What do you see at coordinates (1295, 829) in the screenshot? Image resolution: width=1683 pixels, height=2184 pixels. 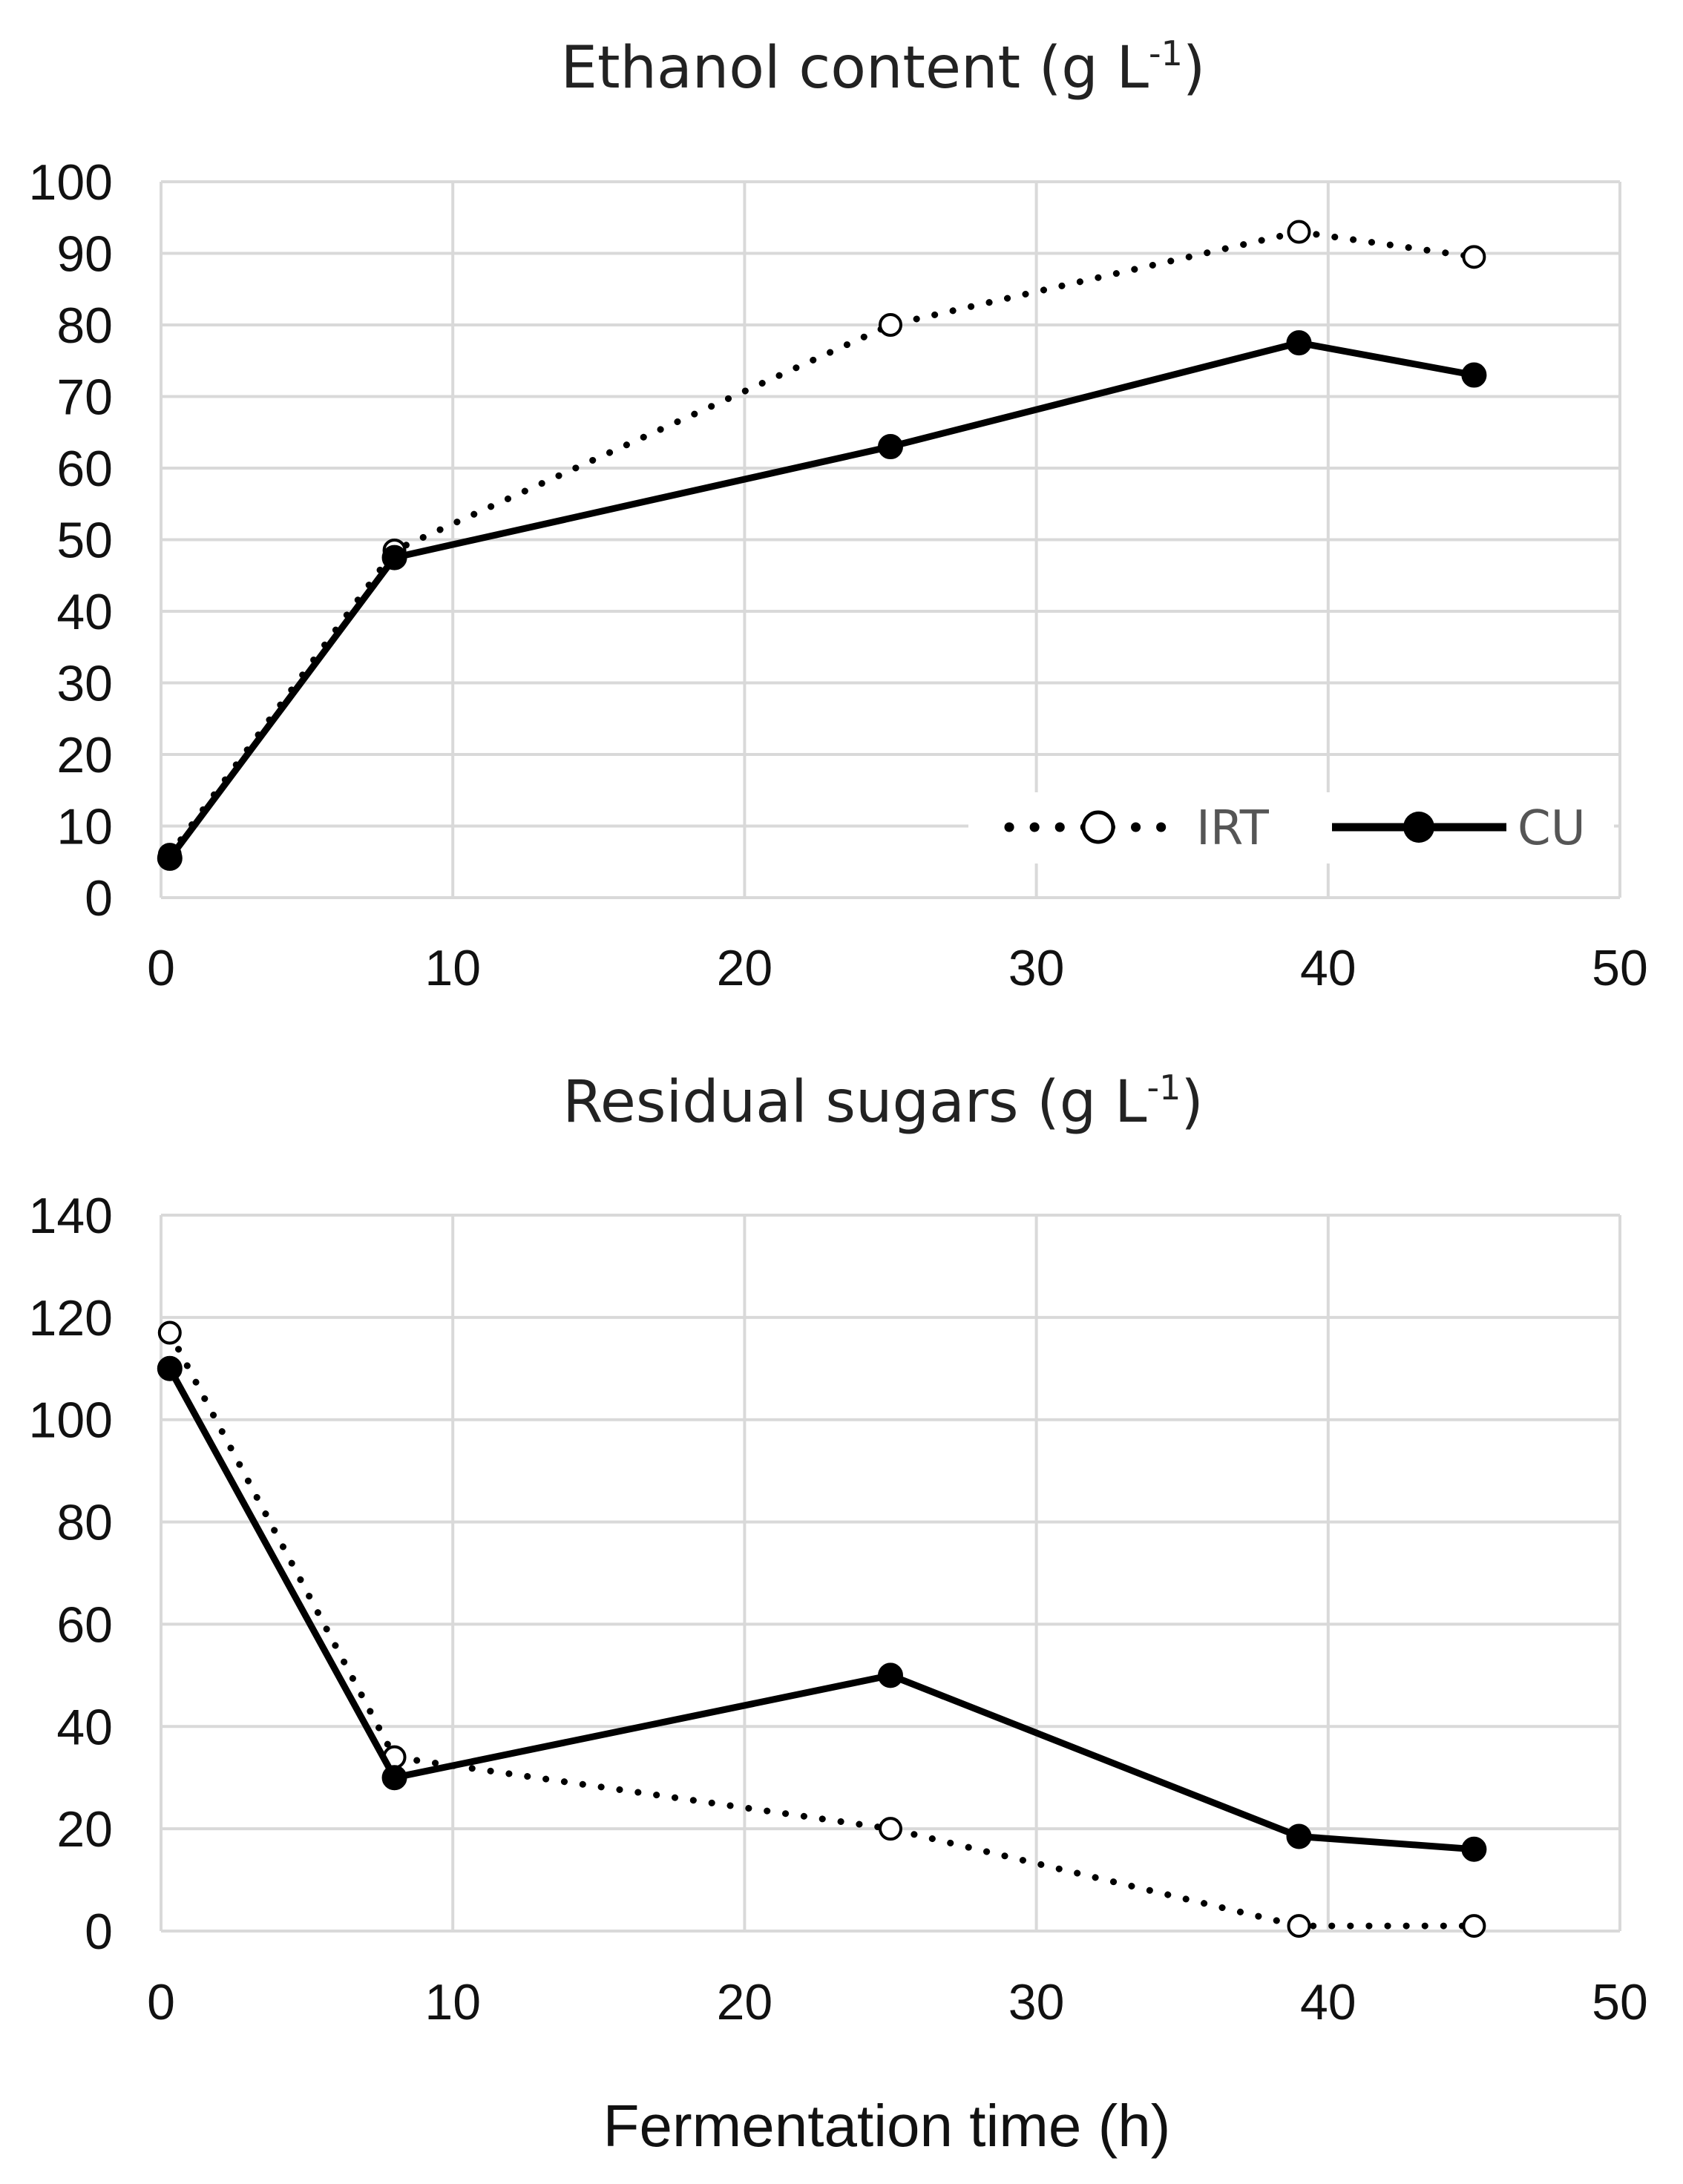 I see `legend: IRT CU` at bounding box center [1295, 829].